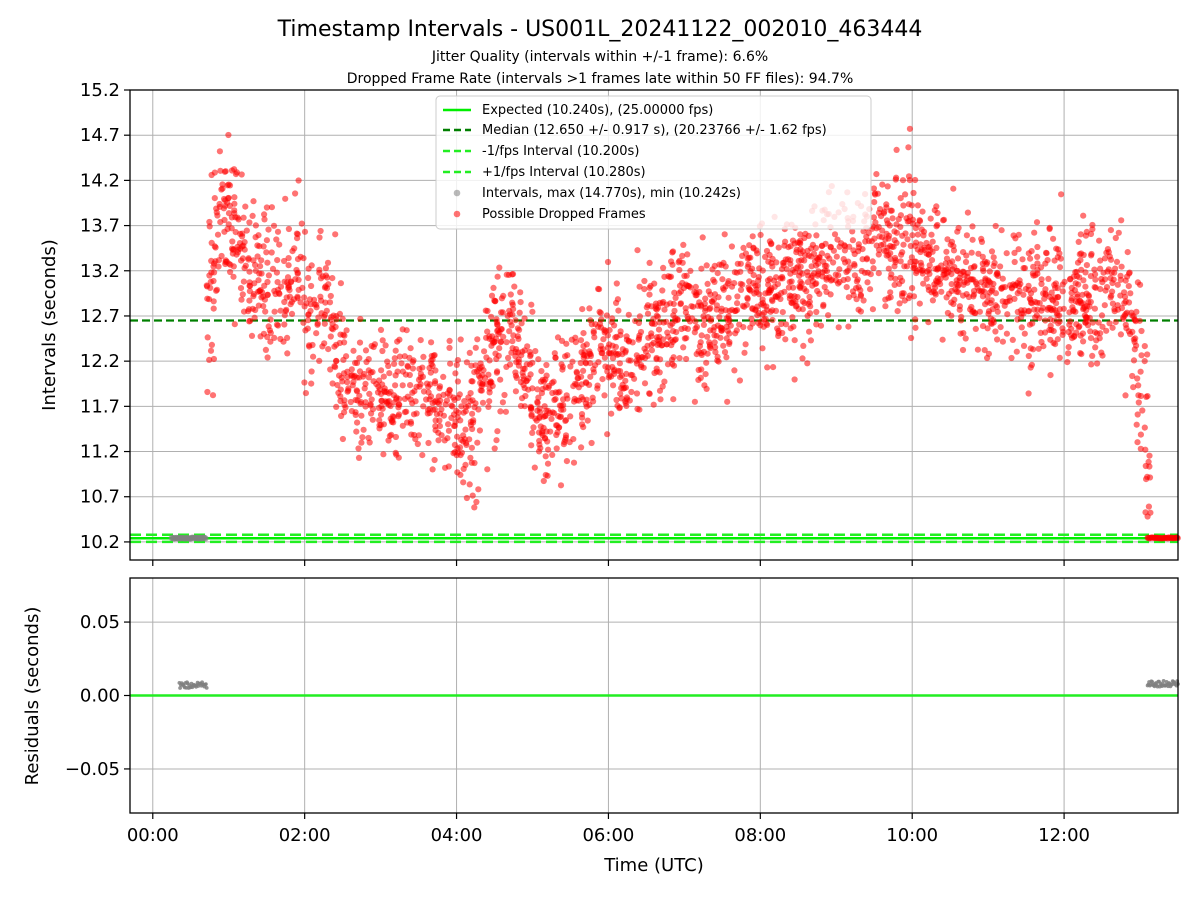 This screenshot has height=900, width=1200. What do you see at coordinates (564, 214) in the screenshot?
I see `legend-dropped: Possible Dropped Frames` at bounding box center [564, 214].